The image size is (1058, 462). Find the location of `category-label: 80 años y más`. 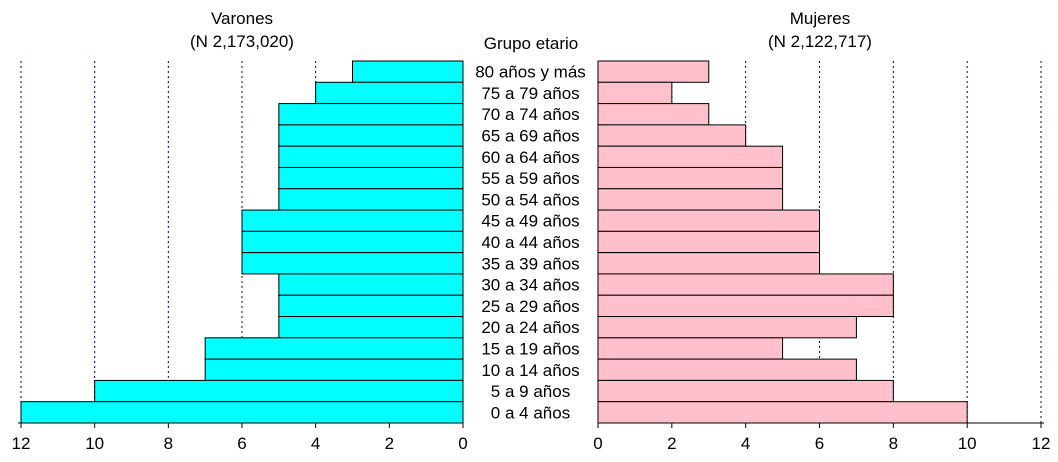

category-label: 80 años y más is located at coordinates (530, 72).